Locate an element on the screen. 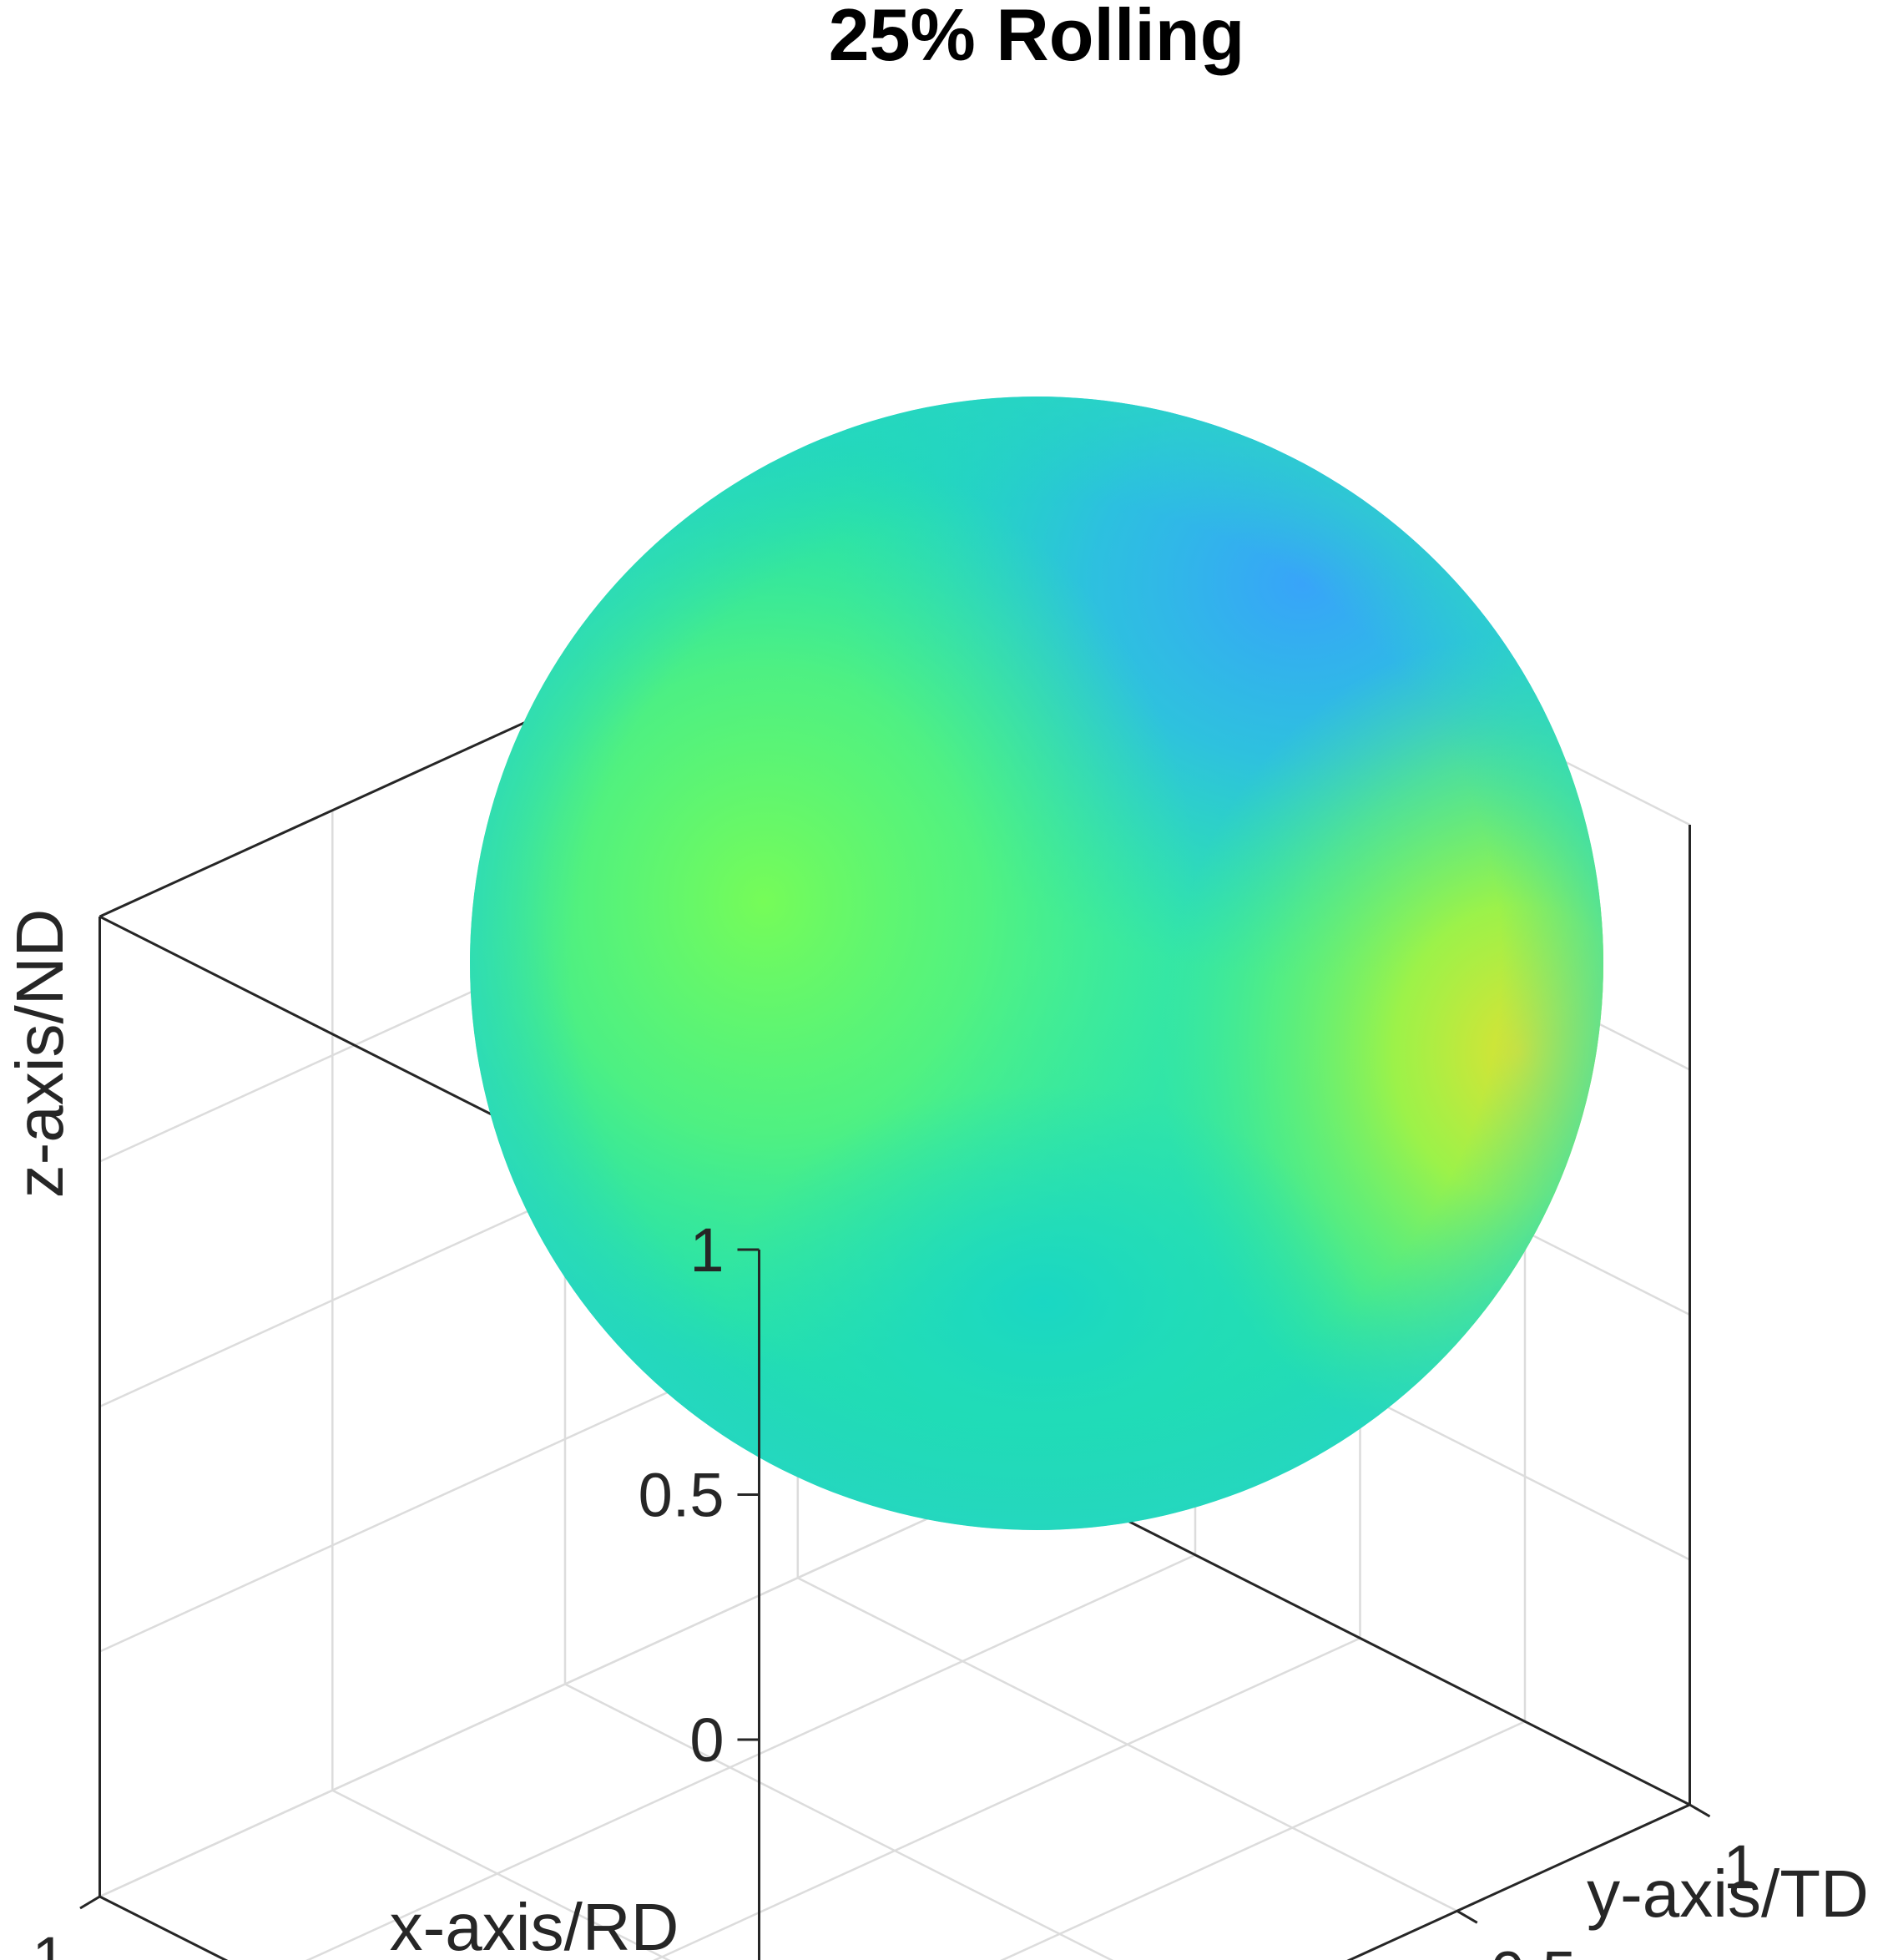 This screenshot has width=1893, height=1960. z-tick-label: 1 is located at coordinates (706, 1250).